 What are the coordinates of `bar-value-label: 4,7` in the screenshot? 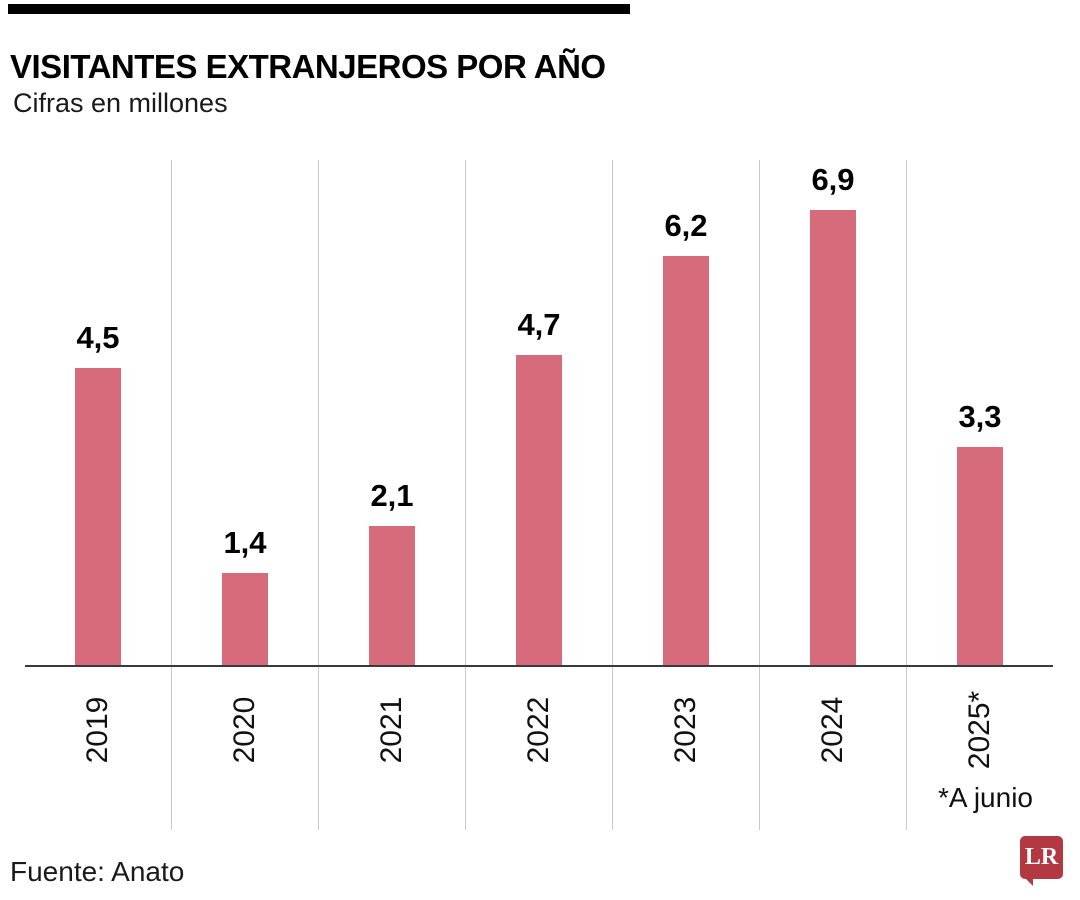 It's located at (539, 324).